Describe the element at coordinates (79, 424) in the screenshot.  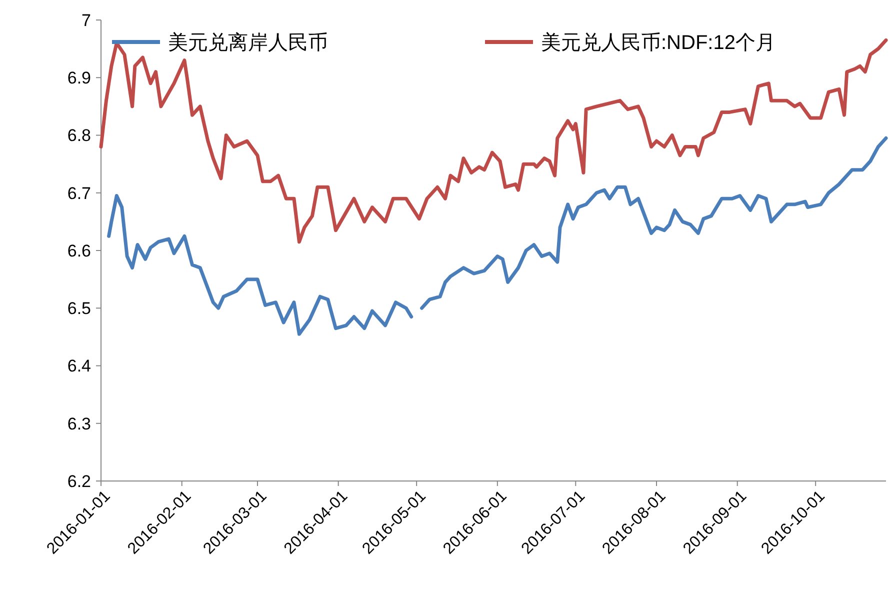
I see `y-tick-label: 6.3` at that location.